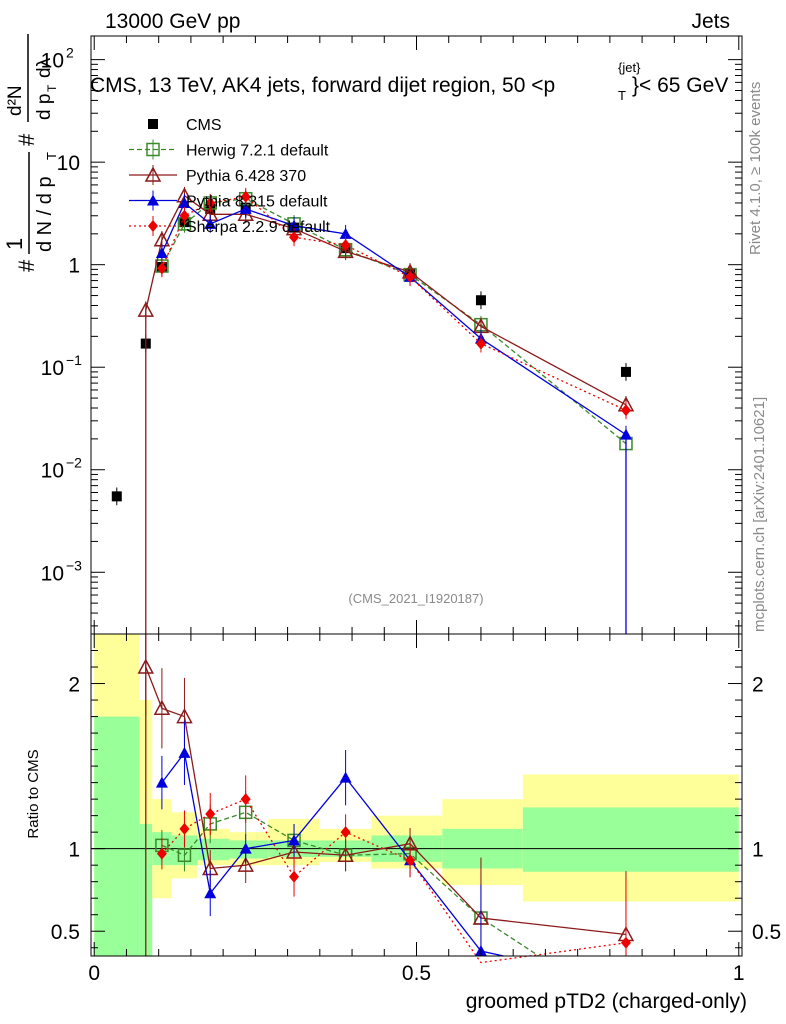 The height and width of the screenshot is (1024, 786). I want to click on ratio-xtick-label: 1, so click(739, 973).